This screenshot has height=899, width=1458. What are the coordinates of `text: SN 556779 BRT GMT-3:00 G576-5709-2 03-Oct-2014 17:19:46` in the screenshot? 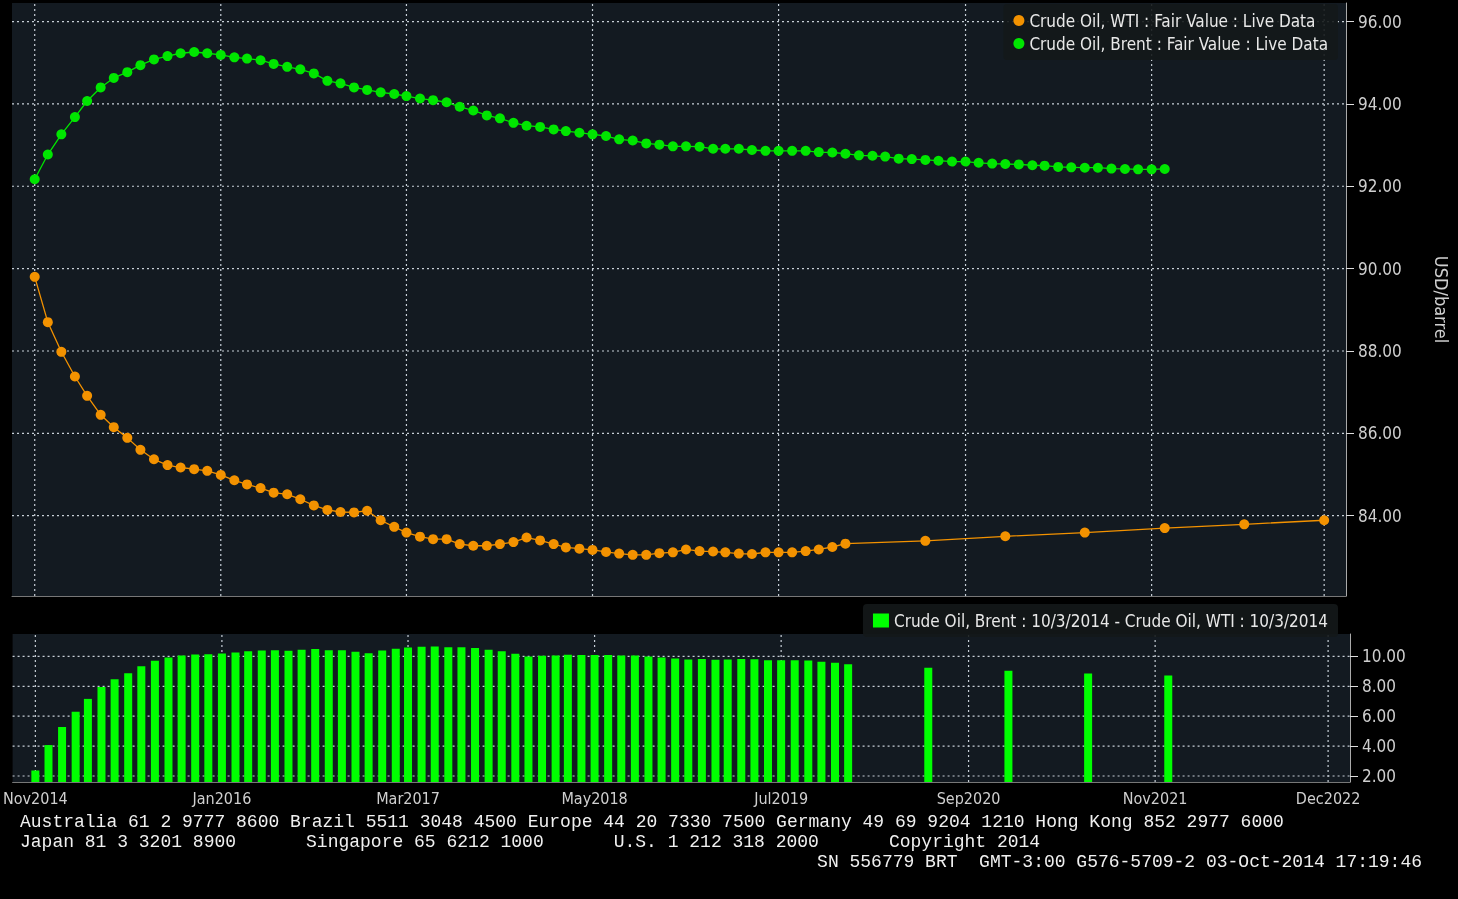 It's located at (1119, 862).